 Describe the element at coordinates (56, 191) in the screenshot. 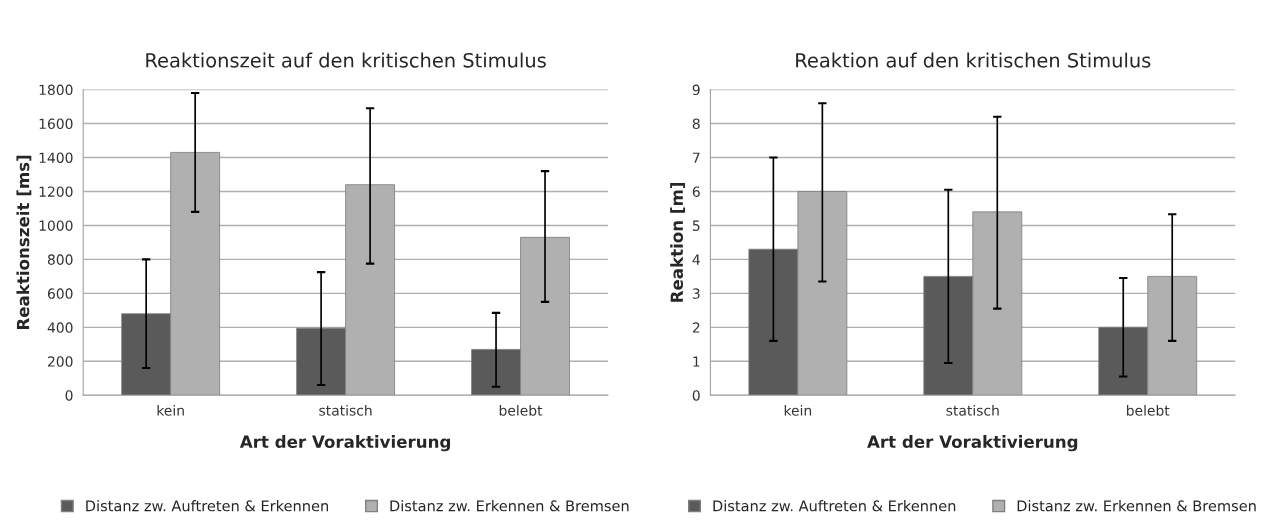

I see `y-tick-label: 1200` at that location.